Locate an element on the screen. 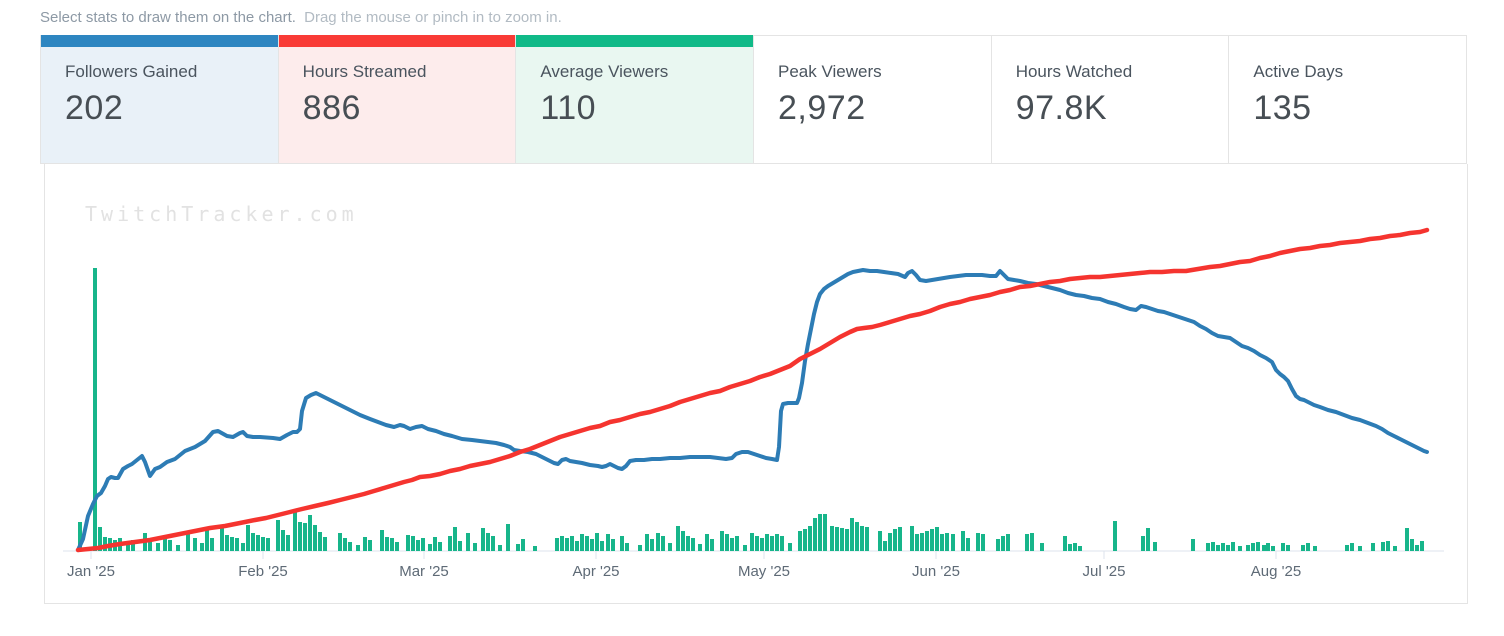 The image size is (1504, 636). stat-card-followers-gained: Followers Gained 202 is located at coordinates (159, 99).